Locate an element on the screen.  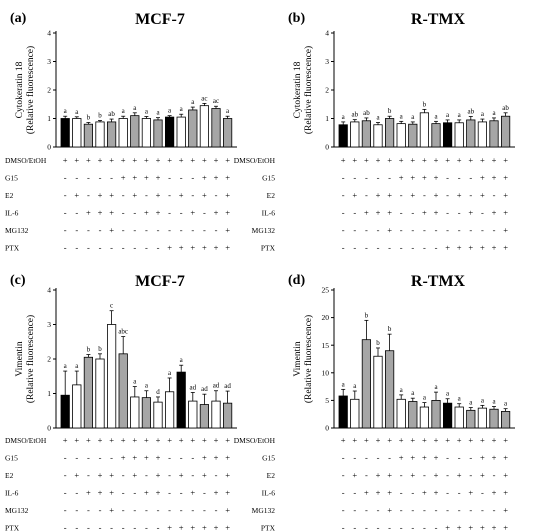
treatment-row-label: E2 is located at coordinates (9, 475).